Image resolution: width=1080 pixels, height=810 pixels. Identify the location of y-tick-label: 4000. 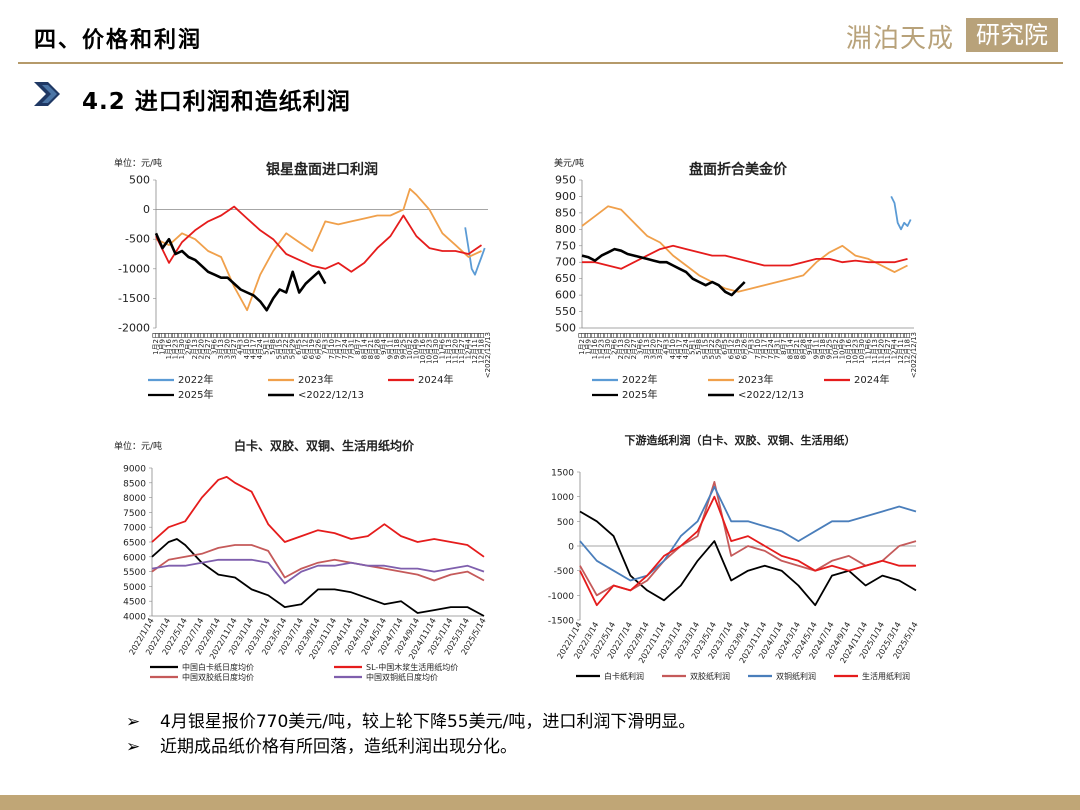
(134, 618).